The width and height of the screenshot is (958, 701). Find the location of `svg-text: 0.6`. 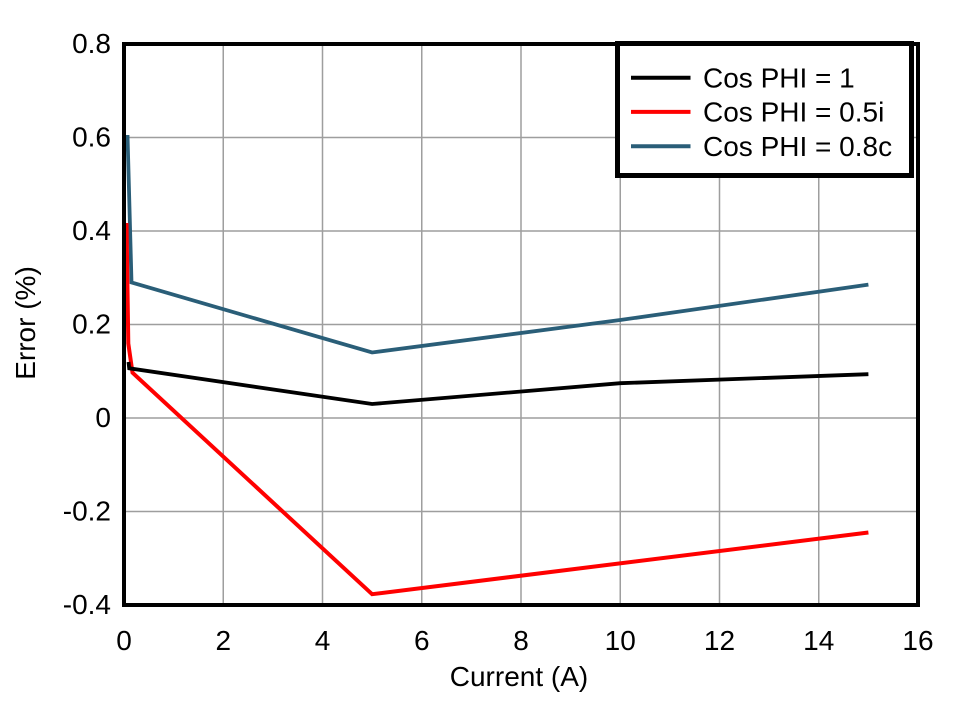

svg-text: 0.6 is located at coordinates (91, 137).